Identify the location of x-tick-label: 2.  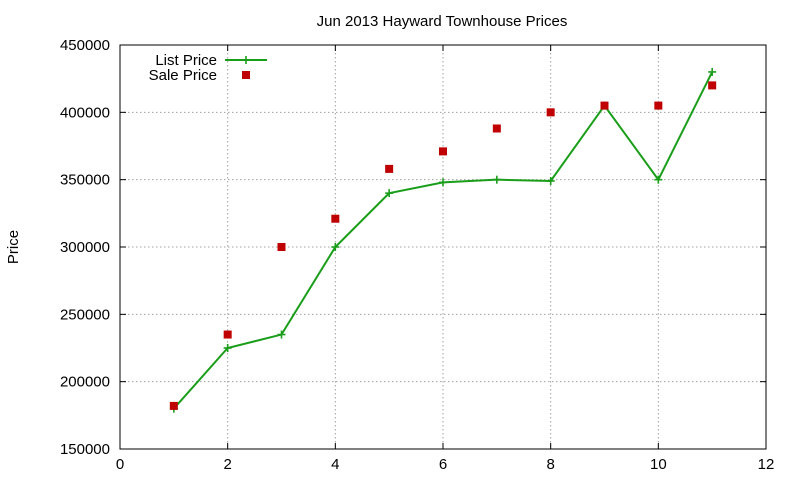
(227, 464).